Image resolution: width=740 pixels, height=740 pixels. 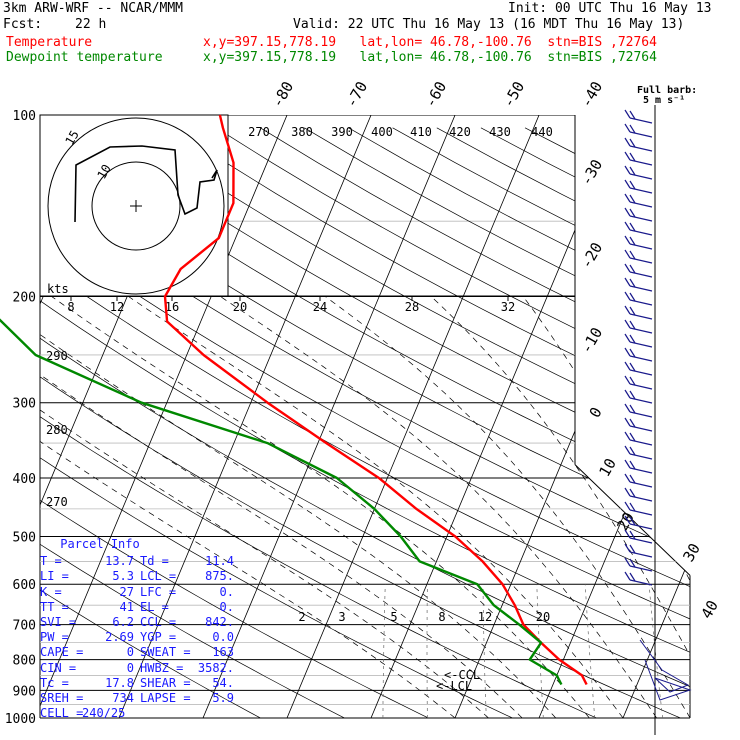 What do you see at coordinates (140, 561) in the screenshot?
I see `parcel-info-row: T = 13.7 Td = 11.4` at bounding box center [140, 561].